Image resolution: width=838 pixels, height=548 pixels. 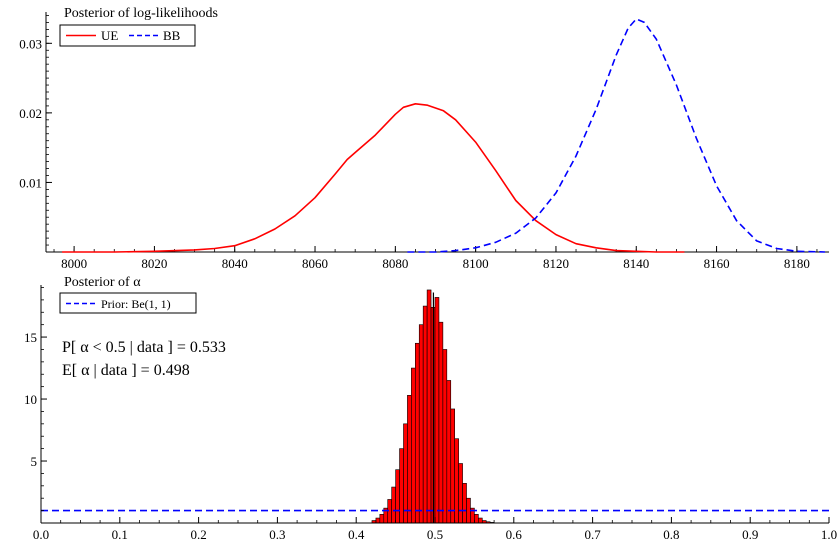 What do you see at coordinates (198, 534) in the screenshot?
I see `alpha-x-tick-label: 0.2` at bounding box center [198, 534].